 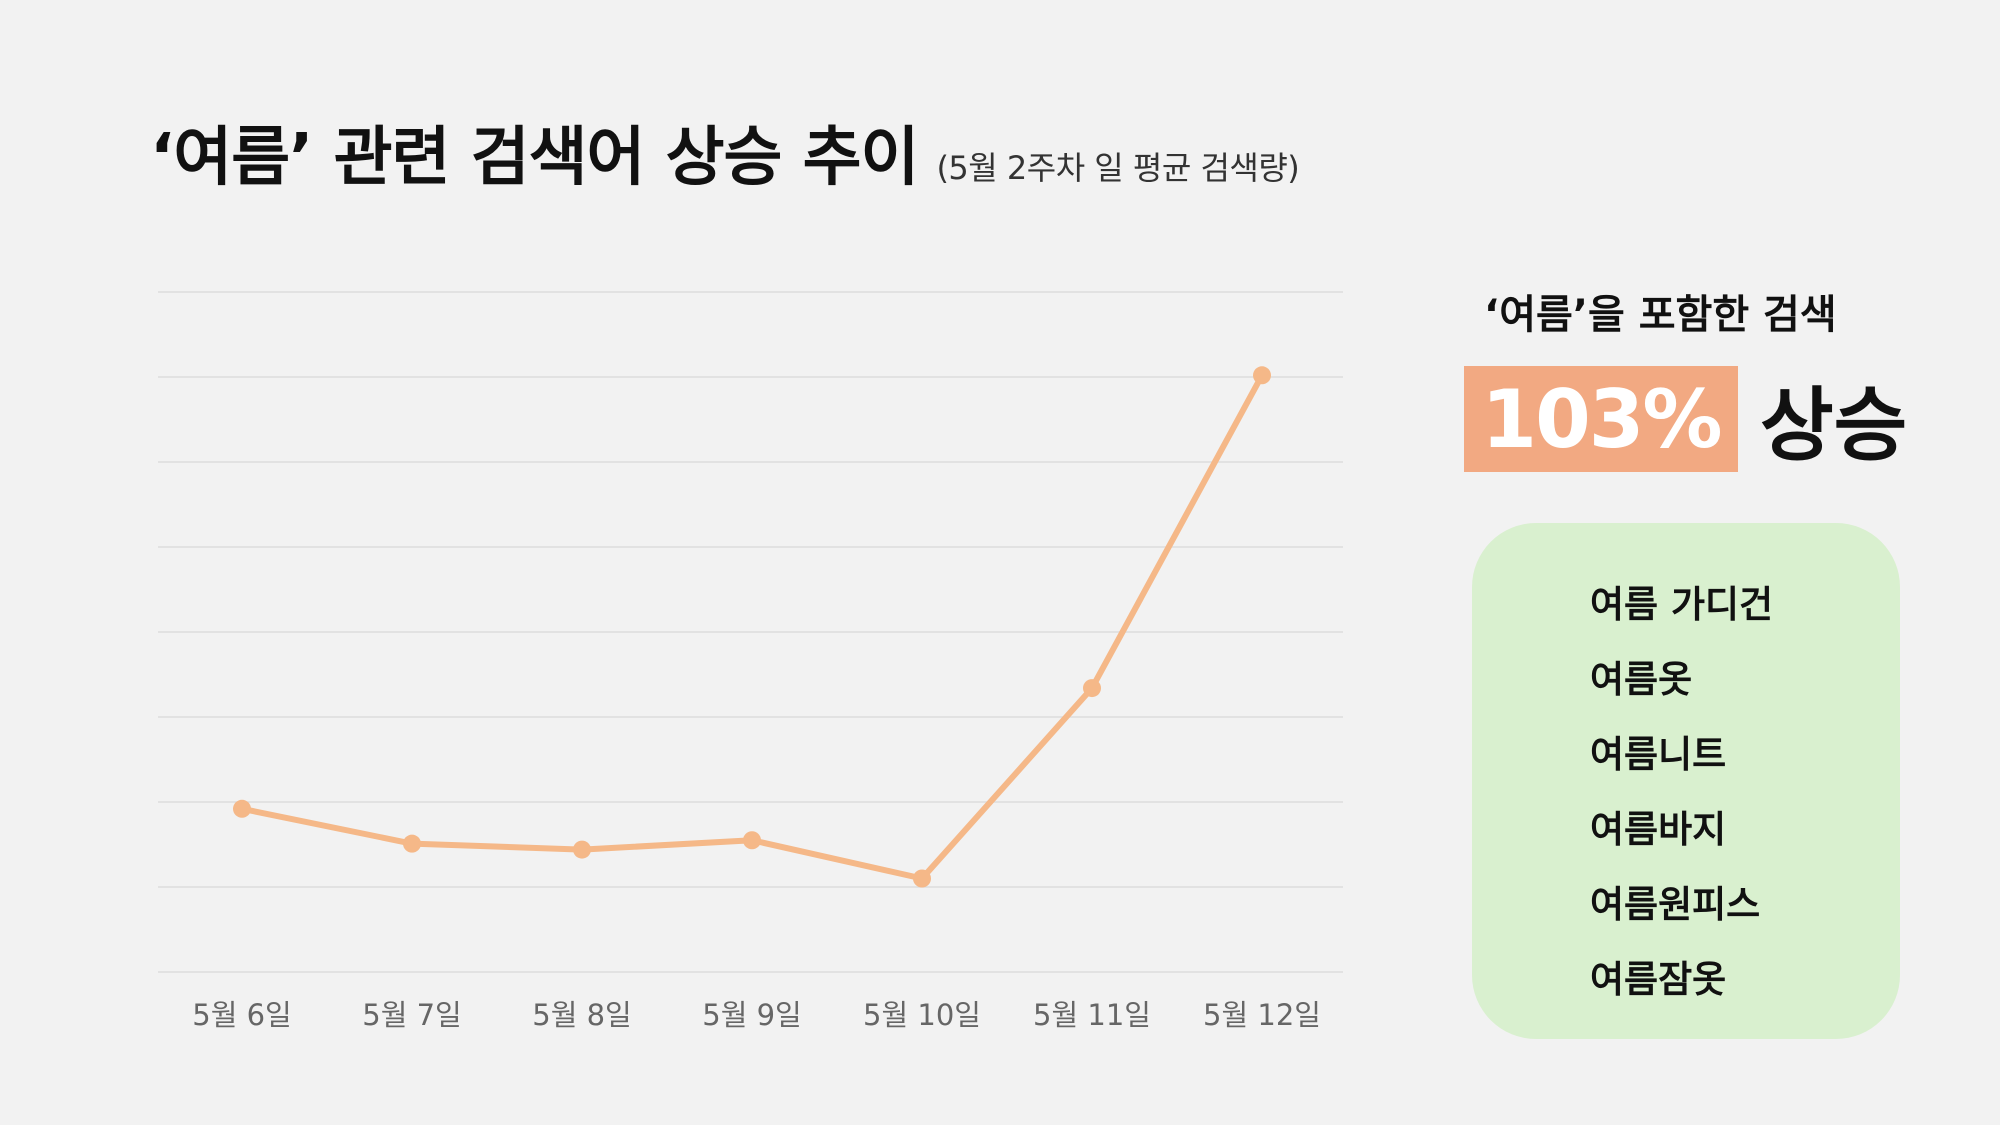 I want to click on rise-label: 상승, so click(x=1834, y=425).